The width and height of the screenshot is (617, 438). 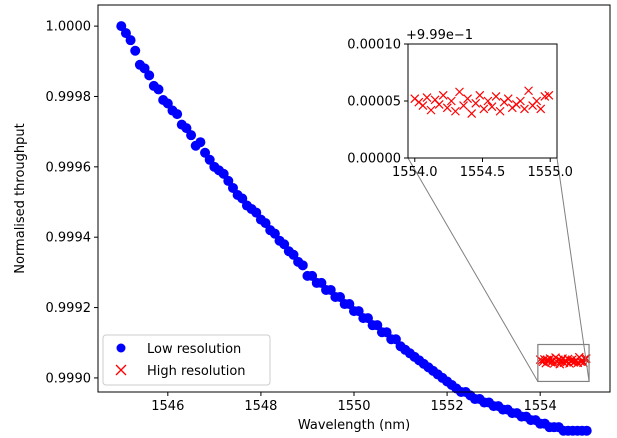 I want to click on zoom-connector-left, so click(x=473, y=269).